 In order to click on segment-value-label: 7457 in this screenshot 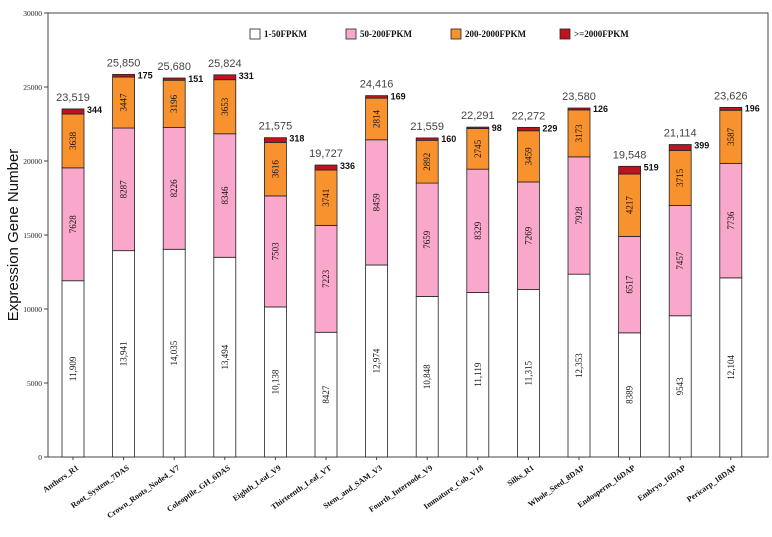, I will do `click(680, 260)`.